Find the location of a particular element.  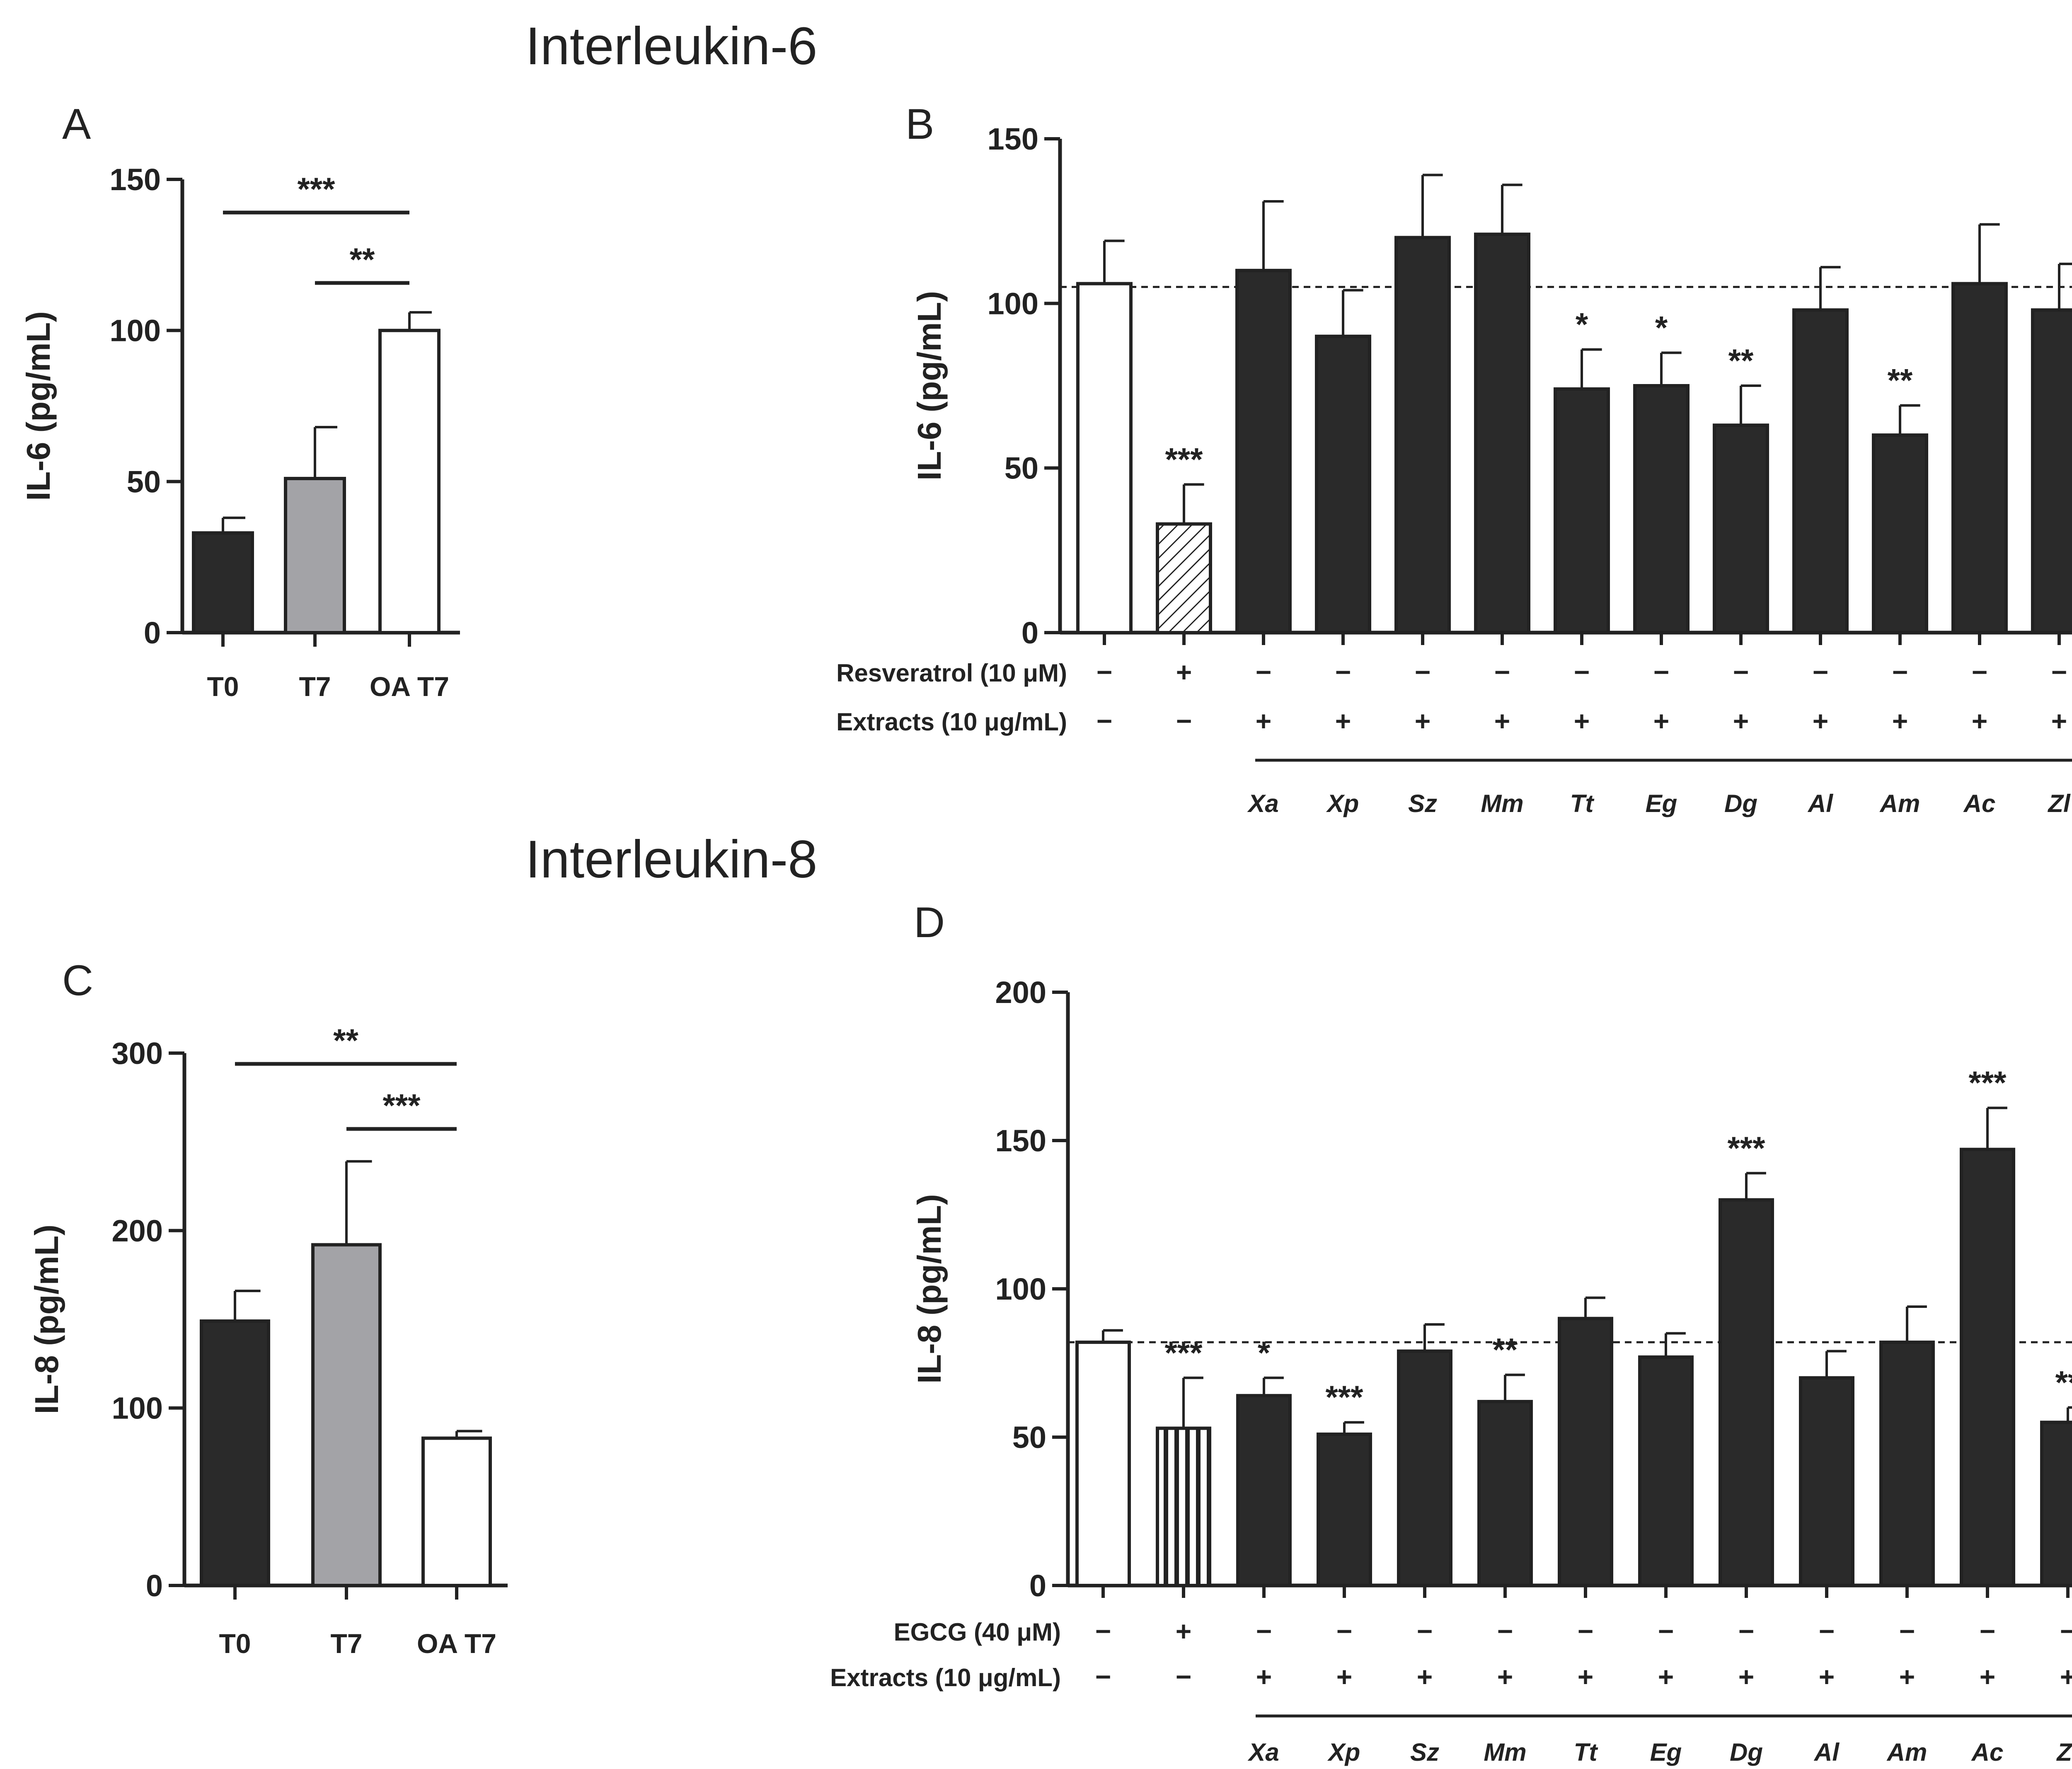

chart-a-x-tick-label: OA T7 is located at coordinates (409, 686).